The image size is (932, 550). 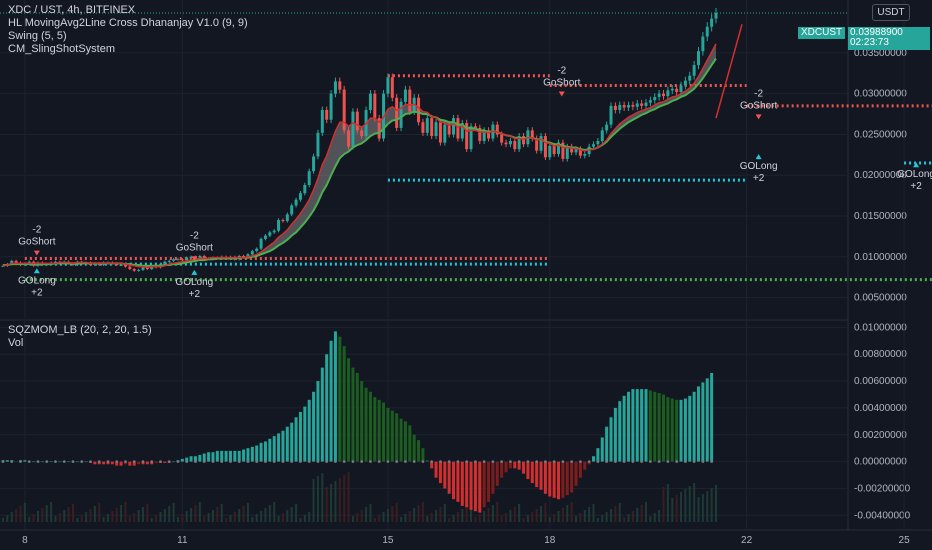 I want to click on currency-button: USDT, so click(x=891, y=12).